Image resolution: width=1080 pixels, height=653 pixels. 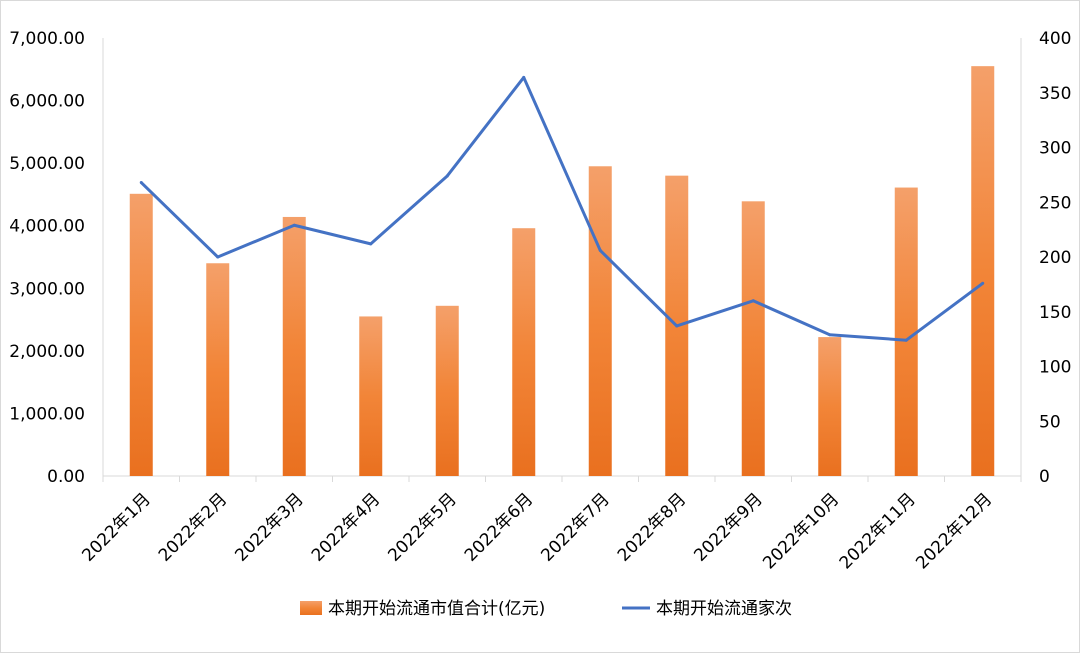 I want to click on y-left-tick-label: 6,000.00, so click(x=47, y=102).